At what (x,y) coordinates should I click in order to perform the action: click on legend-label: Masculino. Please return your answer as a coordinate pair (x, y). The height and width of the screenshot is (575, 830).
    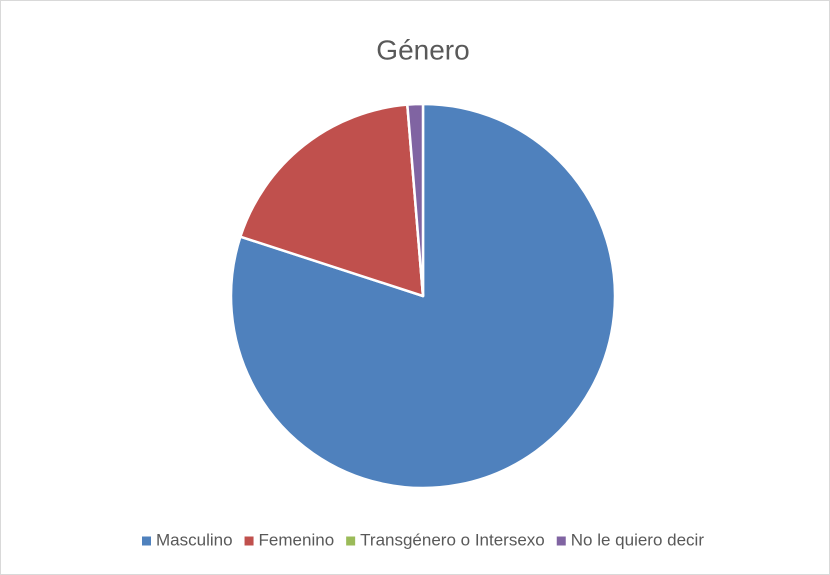
    Looking at the image, I should click on (194, 539).